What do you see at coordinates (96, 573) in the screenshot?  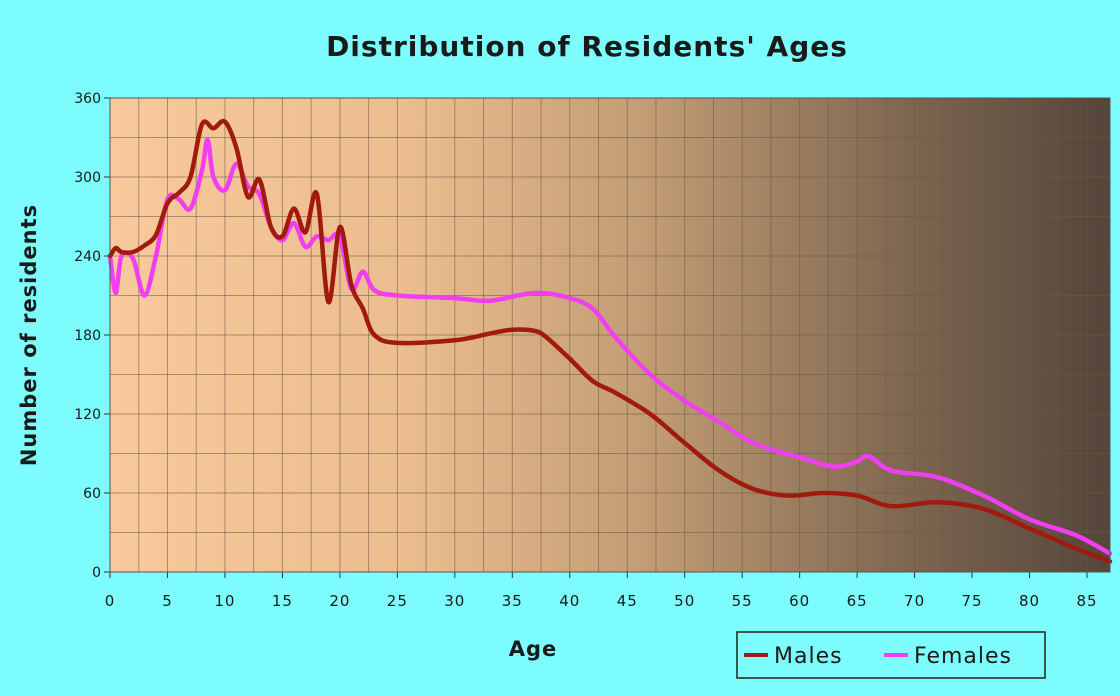 I see `y-tick-label: 0` at bounding box center [96, 573].